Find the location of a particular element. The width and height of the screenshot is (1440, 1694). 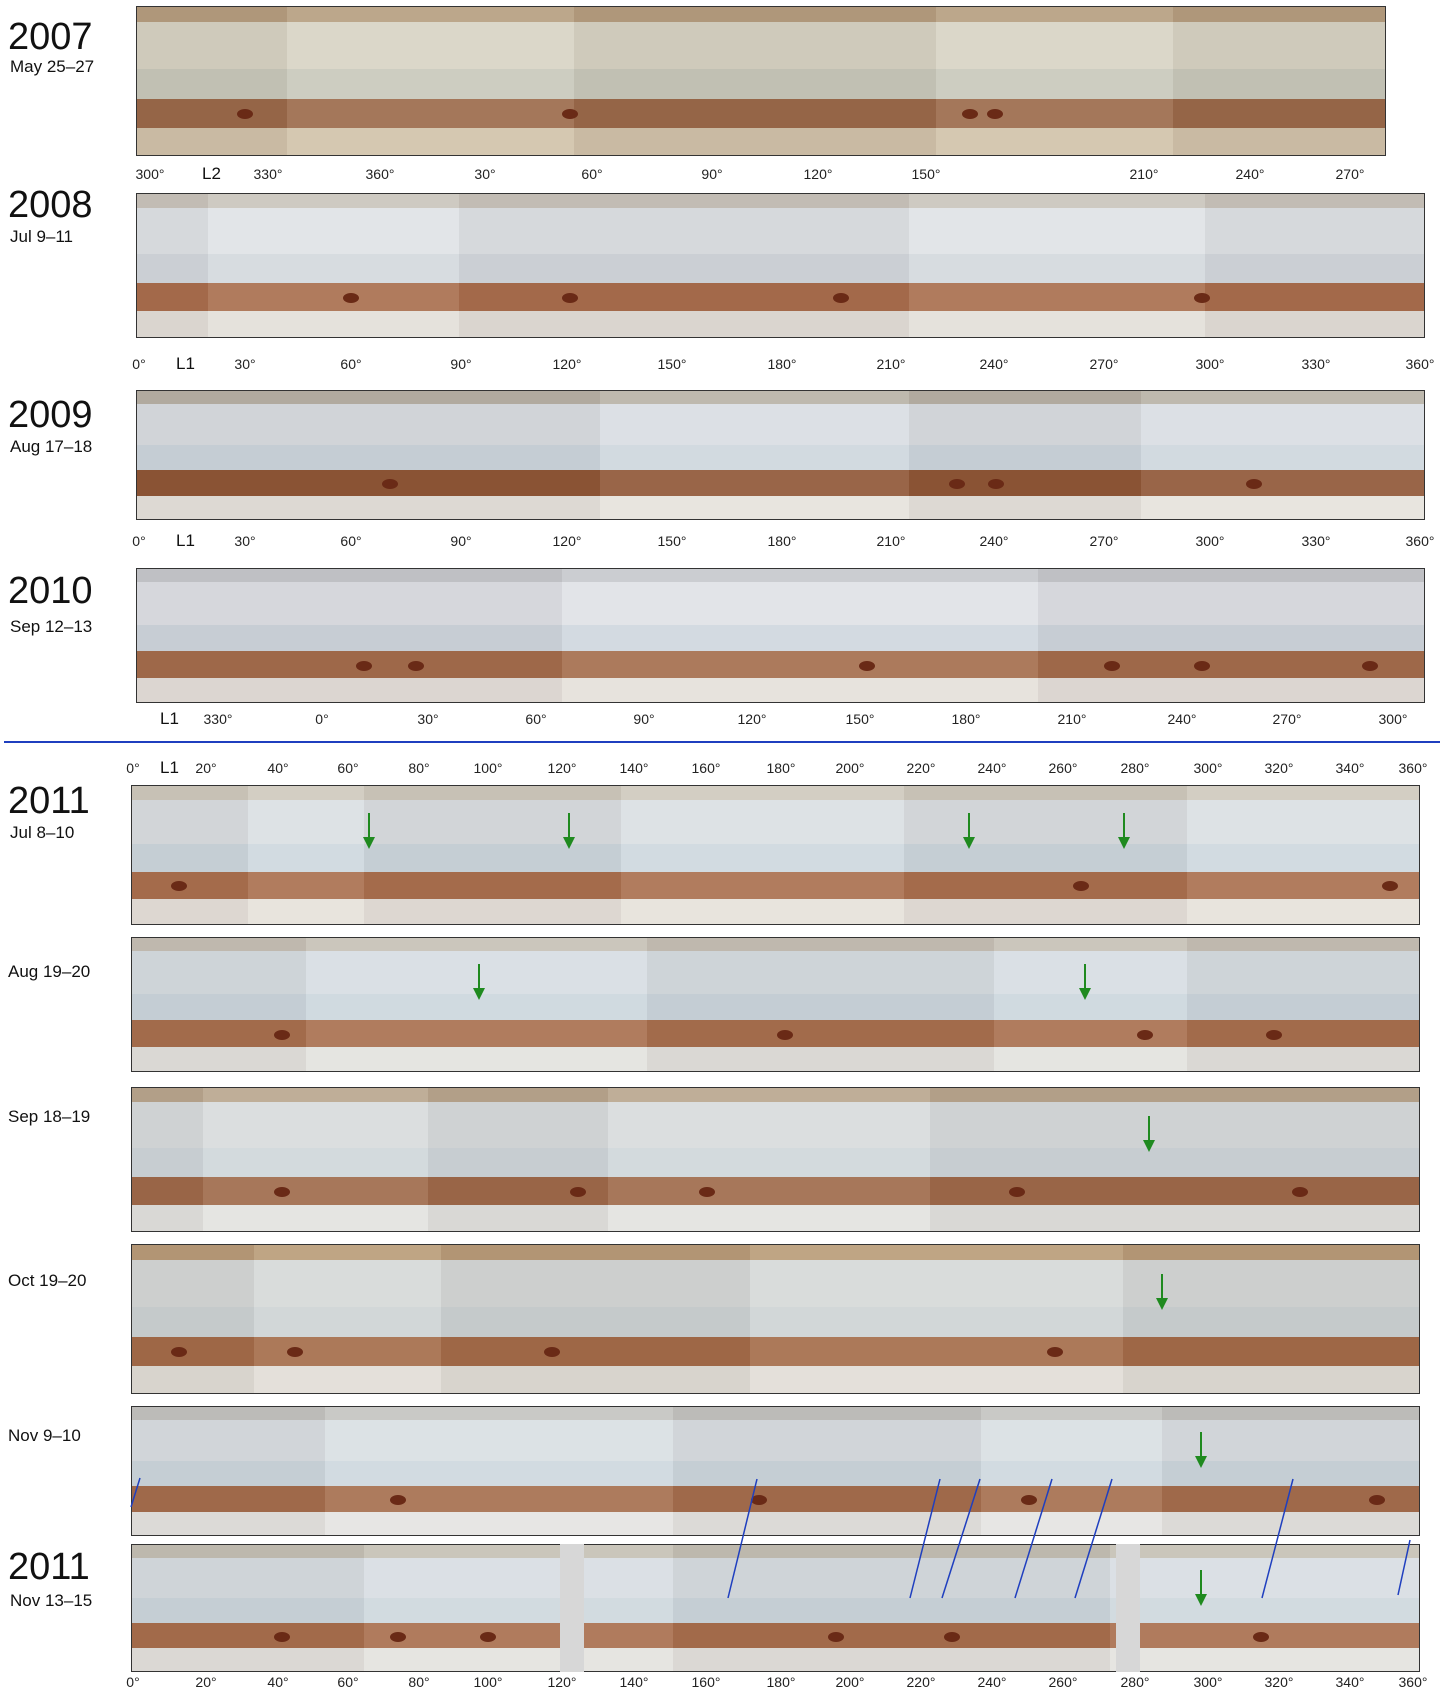

longitude-tick-label: 260° is located at coordinates (1063, 1682).